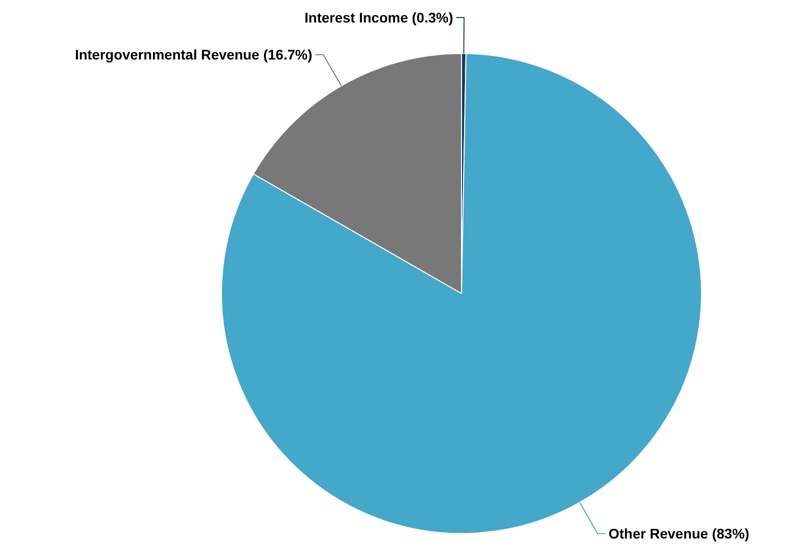 This screenshot has width=797, height=556. Describe the element at coordinates (379, 18) in the screenshot. I see `slice-label: Interest Income (0.3%)` at that location.